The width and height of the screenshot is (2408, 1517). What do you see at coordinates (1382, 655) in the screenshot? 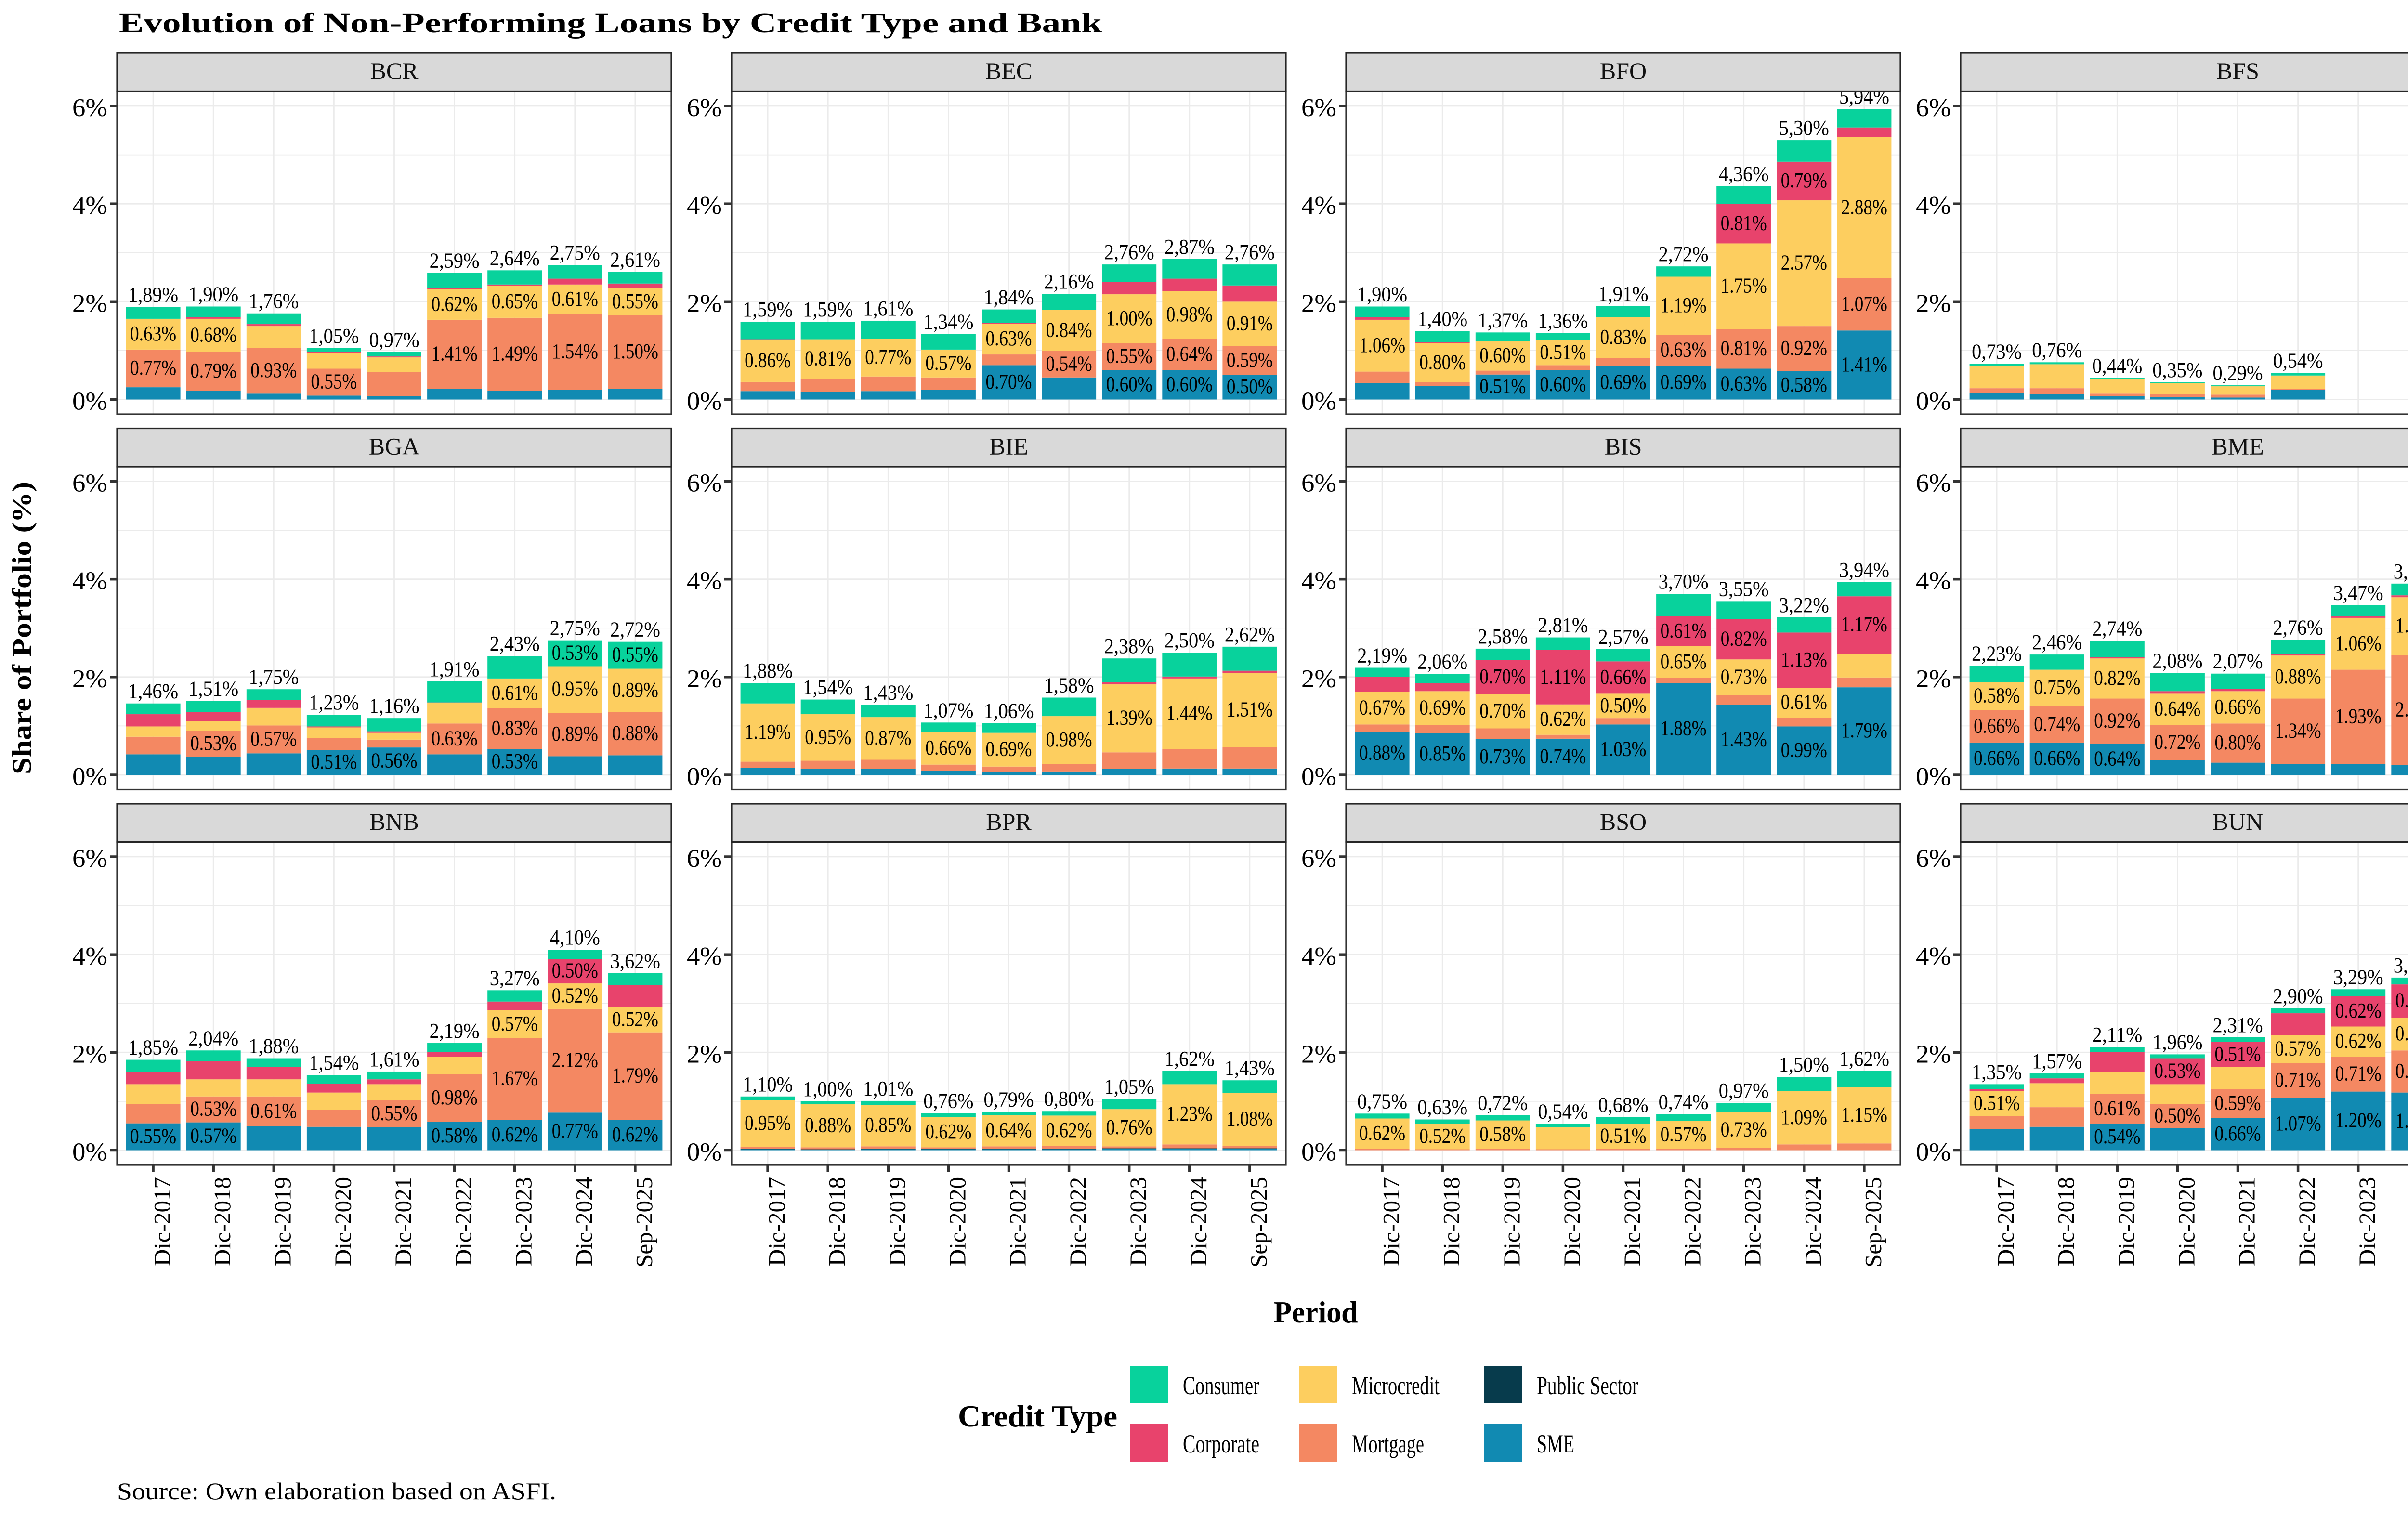
I see `svg-text: 2,19%` at bounding box center [1382, 655].